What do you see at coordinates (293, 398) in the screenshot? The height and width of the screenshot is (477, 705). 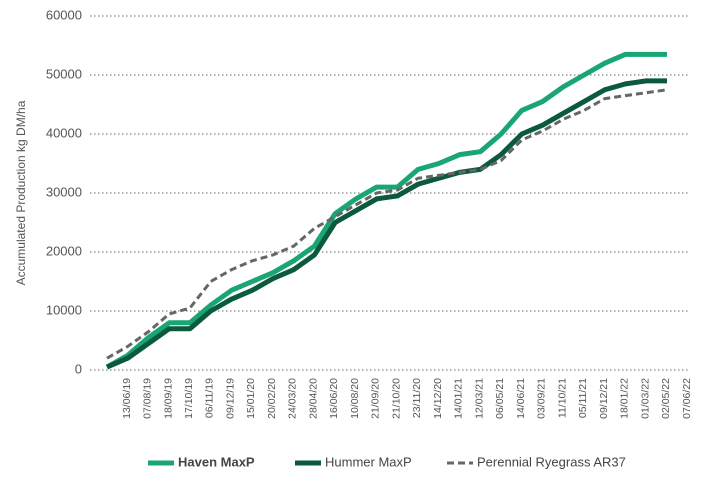 I see `x-tick-label: 24/03/20` at bounding box center [293, 398].